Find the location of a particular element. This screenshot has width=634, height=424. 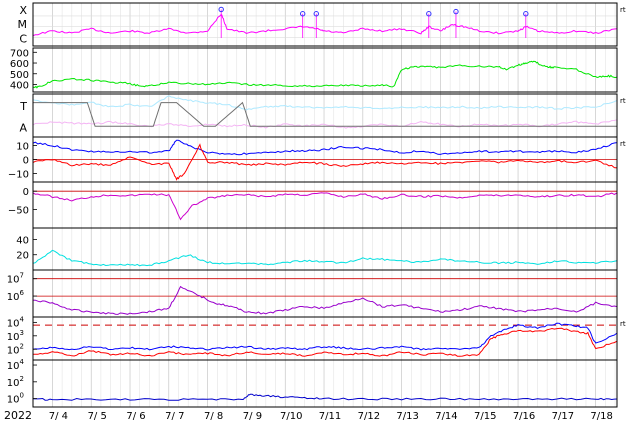

panel-axis-label: T is located at coordinates (23, 106).